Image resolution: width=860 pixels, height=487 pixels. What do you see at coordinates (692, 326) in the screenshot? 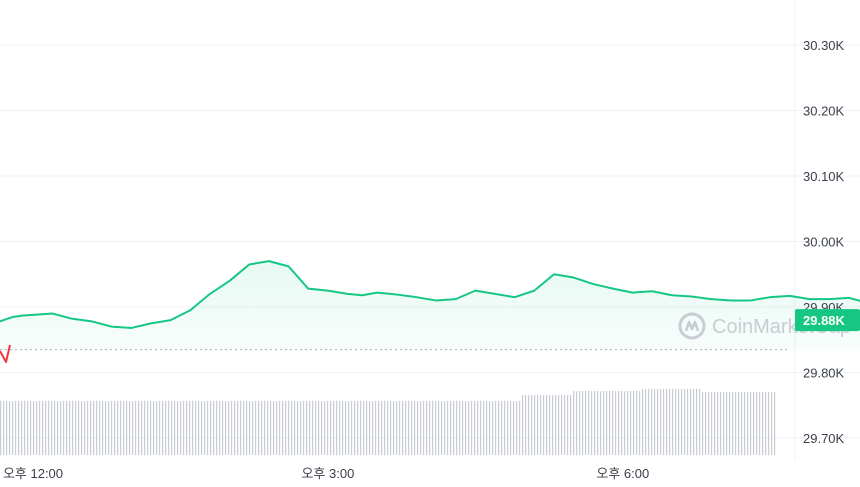
I see `coinmarketcap-logo-icon` at bounding box center [692, 326].